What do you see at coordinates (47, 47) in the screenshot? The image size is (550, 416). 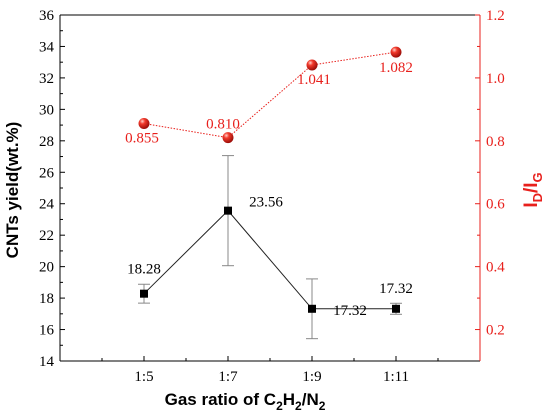 I see `y-left-tick-label: 34` at bounding box center [47, 47].